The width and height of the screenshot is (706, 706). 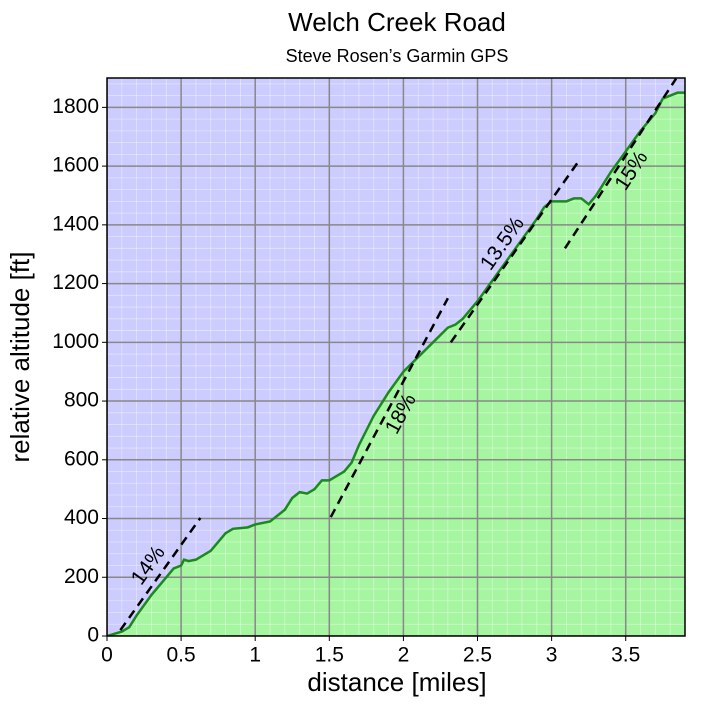 I want to click on x-tick-label: 1, so click(x=255, y=655).